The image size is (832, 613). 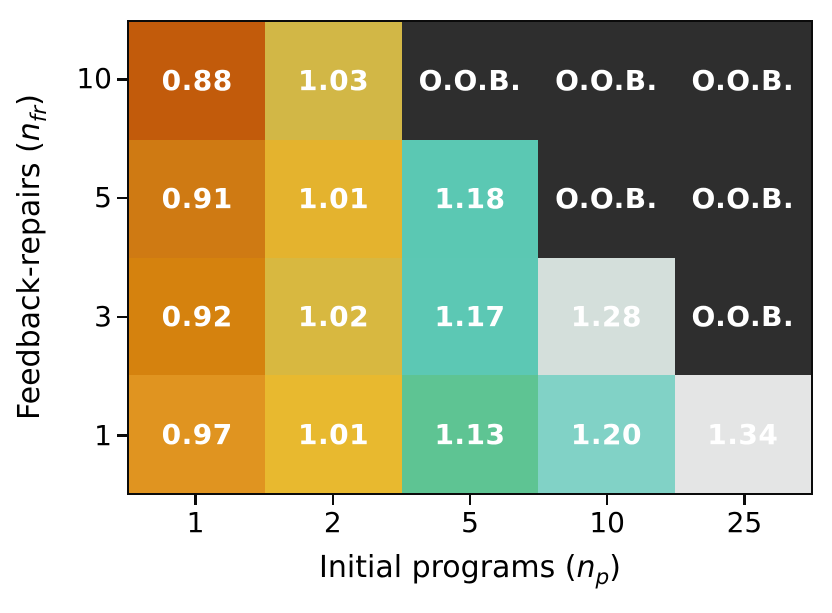 What do you see at coordinates (607, 522) in the screenshot?
I see `x-tick-label: 10` at bounding box center [607, 522].